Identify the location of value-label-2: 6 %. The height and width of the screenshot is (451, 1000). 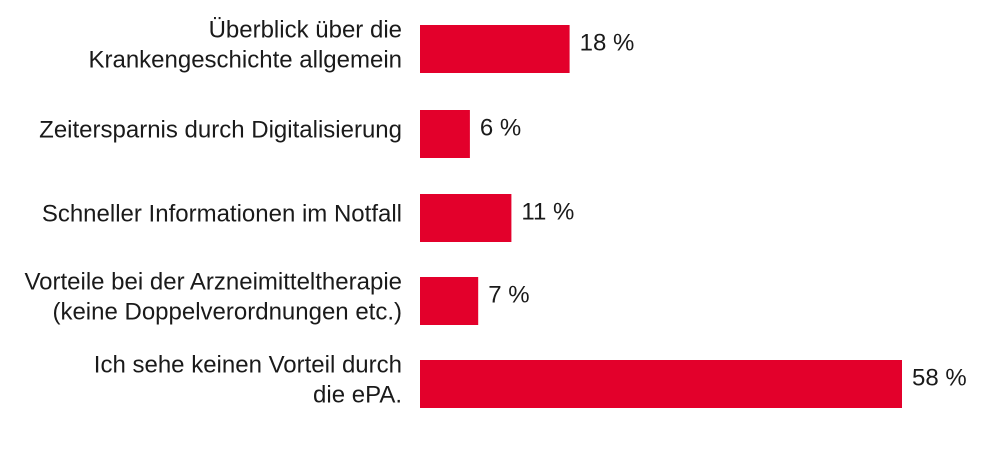
(500, 127).